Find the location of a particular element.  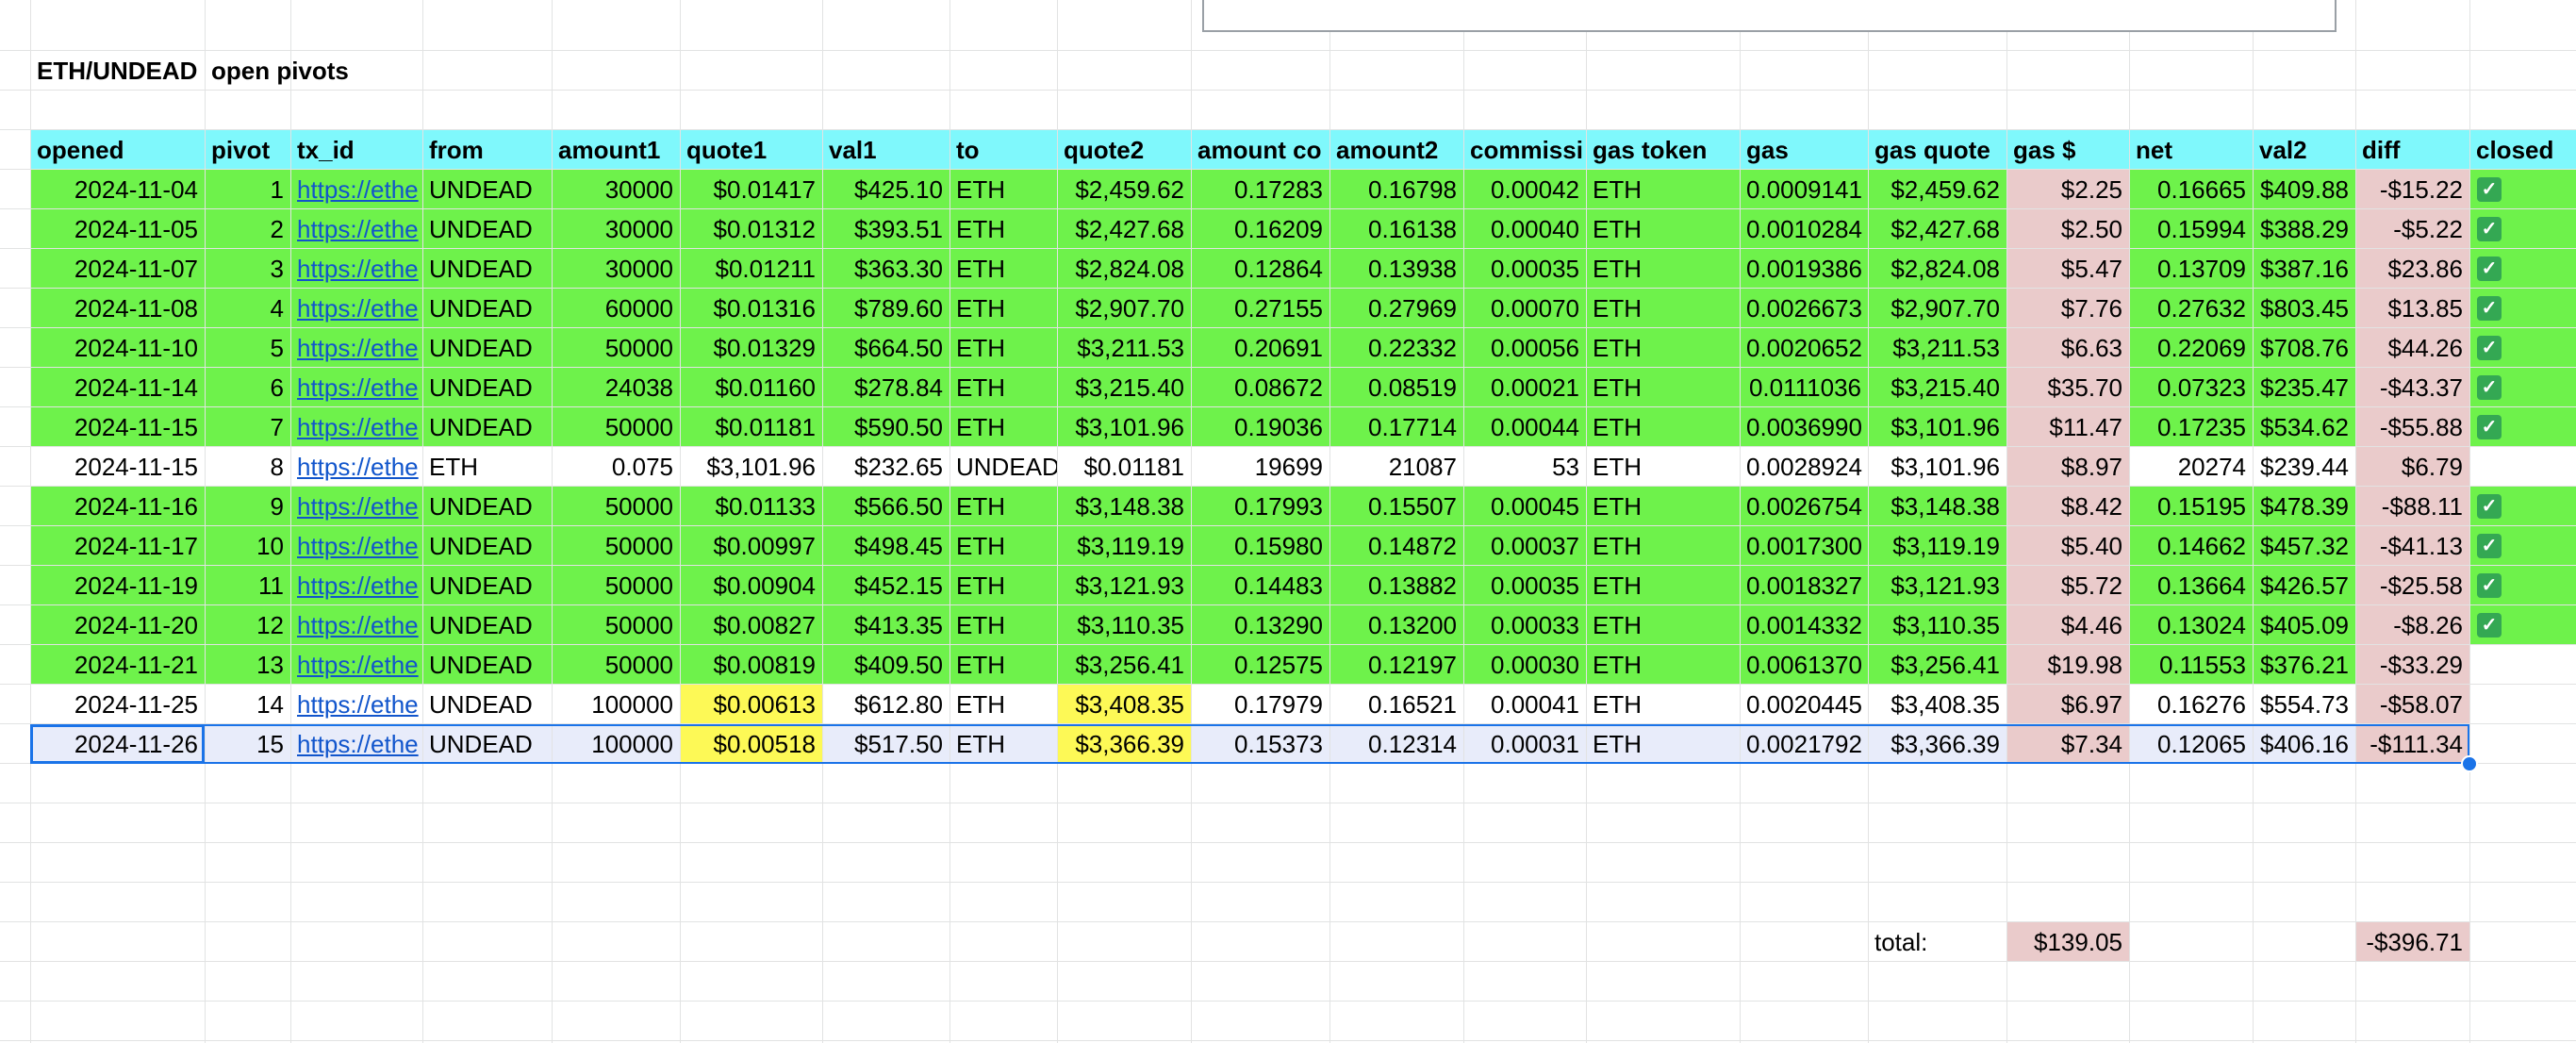

cell-quote2: $3,408.35 is located at coordinates (1129, 704).